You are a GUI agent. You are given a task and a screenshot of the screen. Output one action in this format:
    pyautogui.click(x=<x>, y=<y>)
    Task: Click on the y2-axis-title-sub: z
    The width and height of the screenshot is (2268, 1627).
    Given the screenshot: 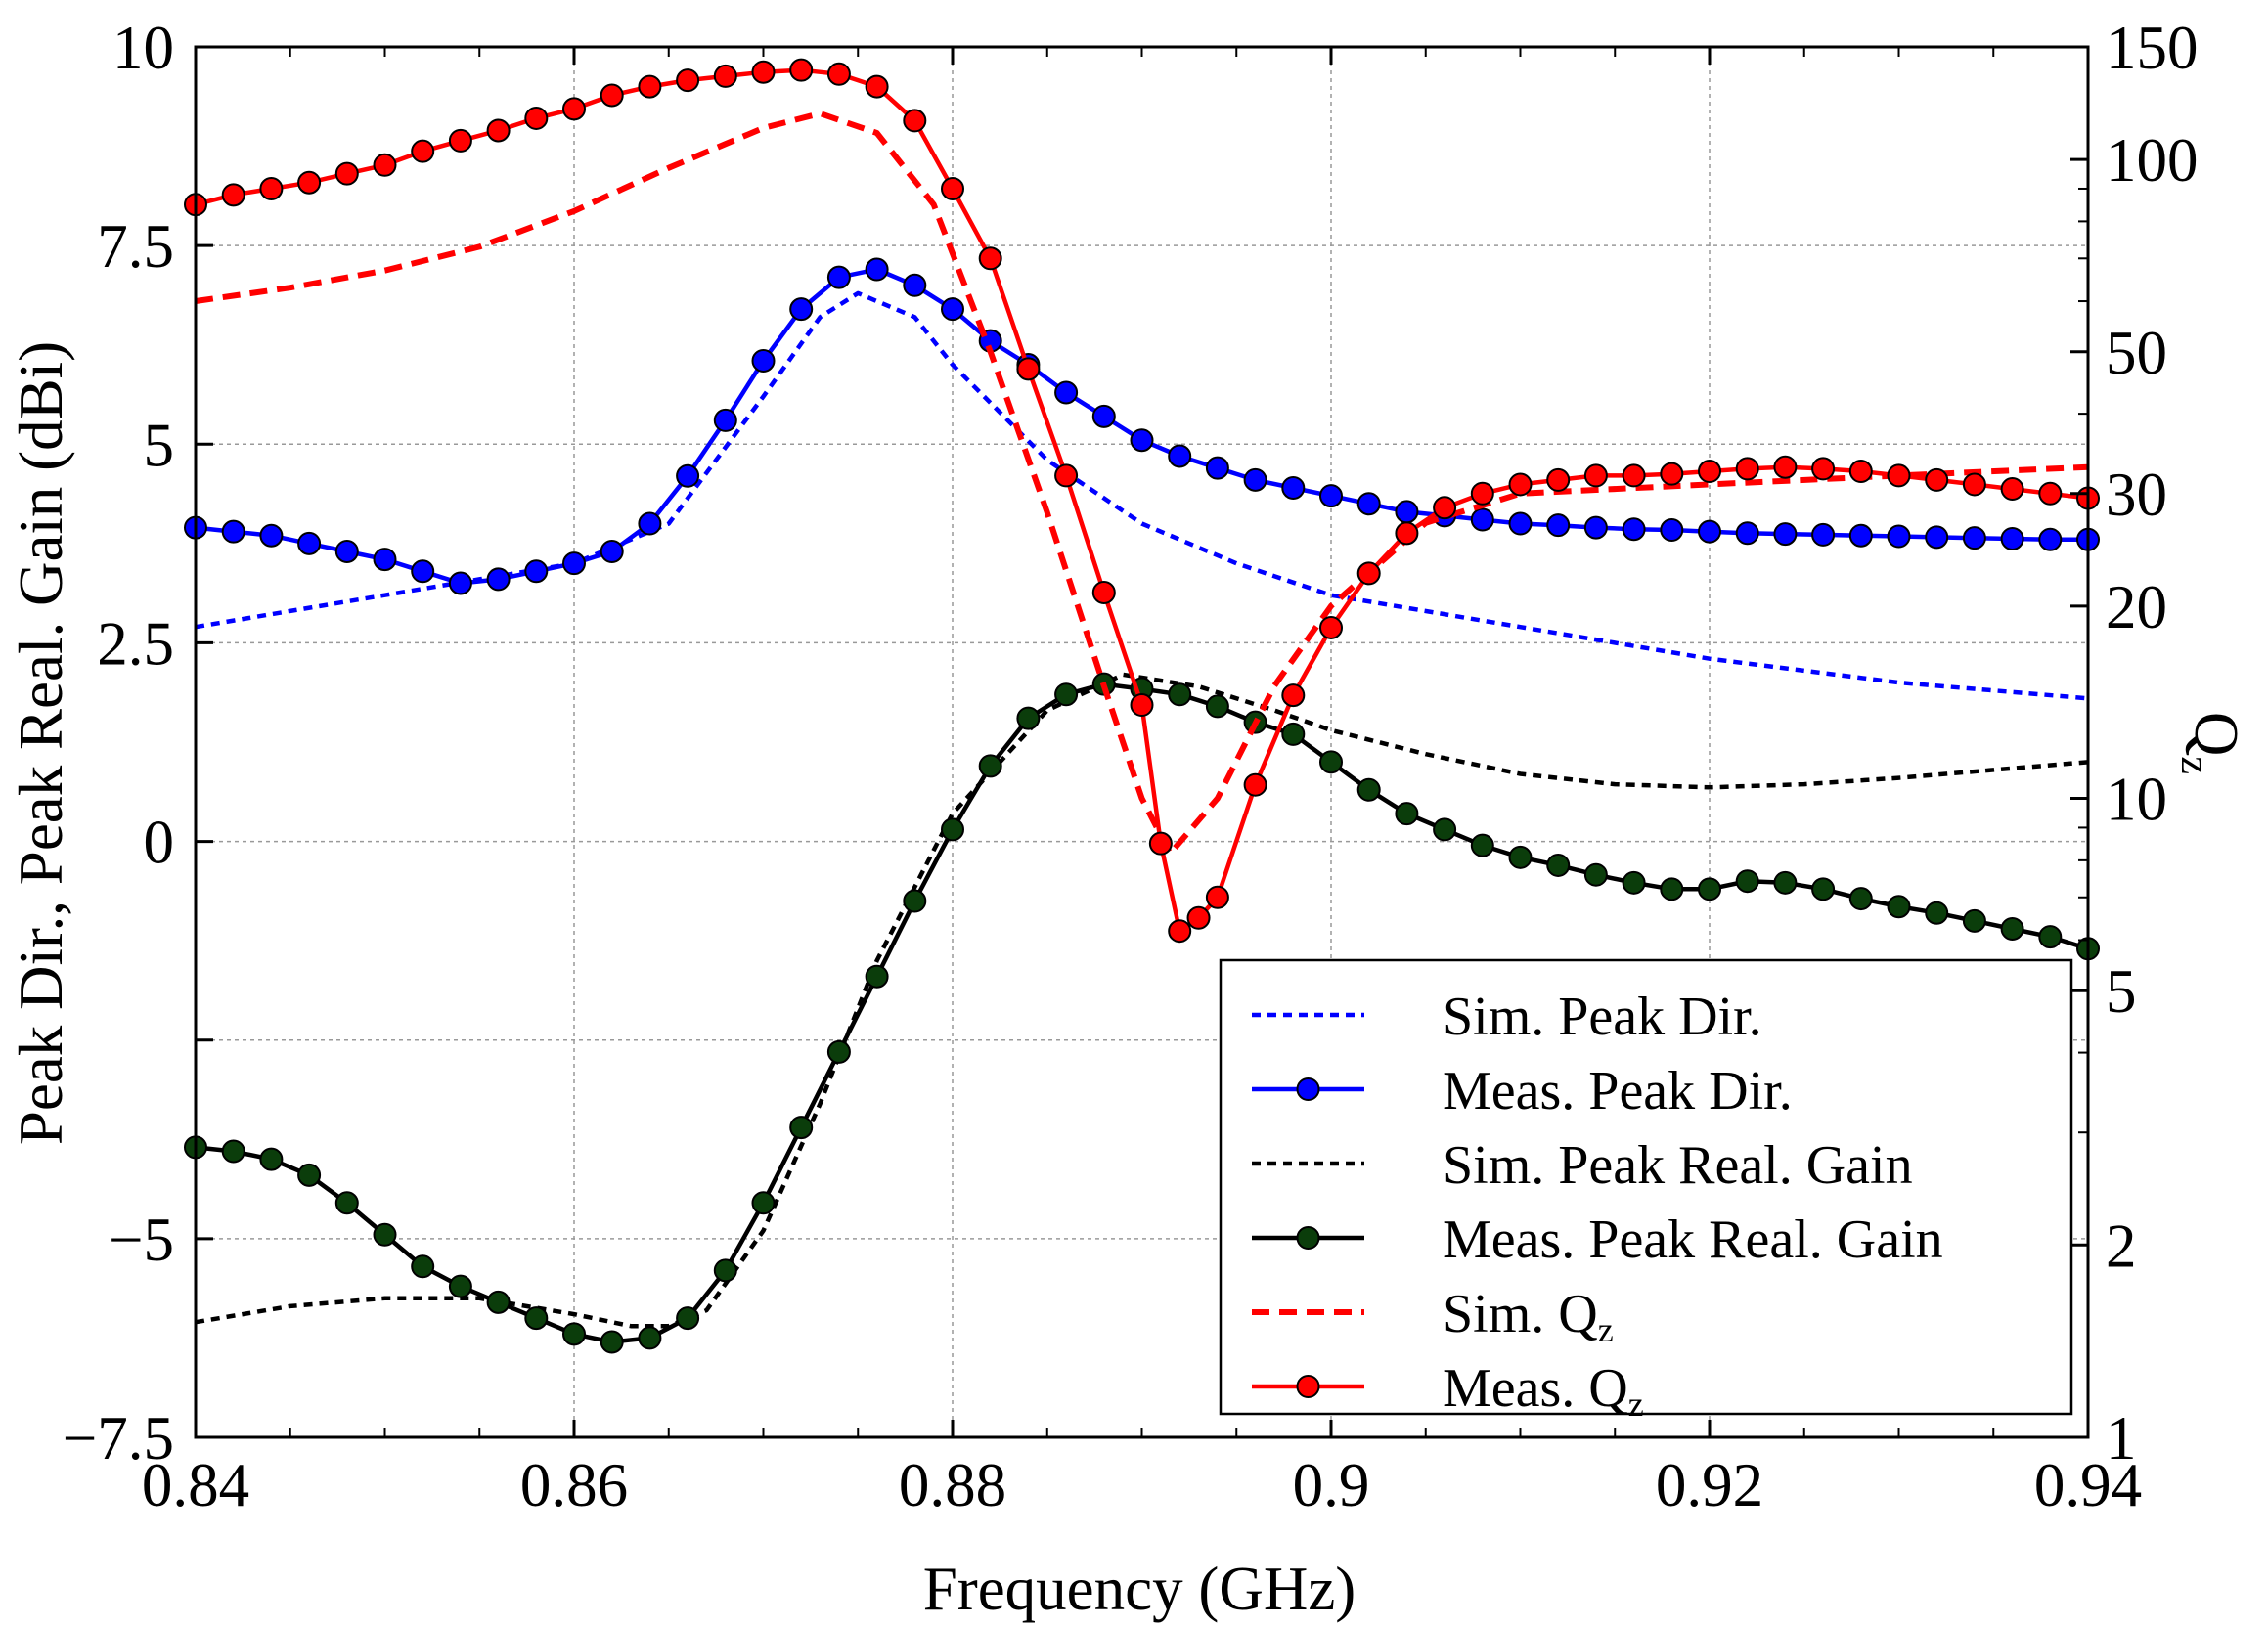 What is the action you would take?
    pyautogui.click(x=2194, y=765)
    